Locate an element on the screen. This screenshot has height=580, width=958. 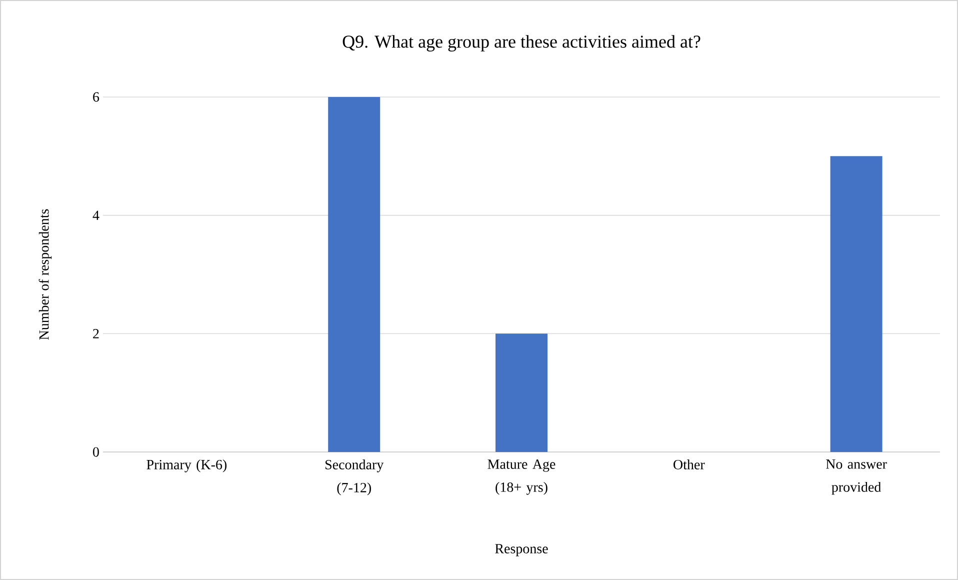
chart-title: Q9. What age group are these activities aimed at? is located at coordinates (521, 43).